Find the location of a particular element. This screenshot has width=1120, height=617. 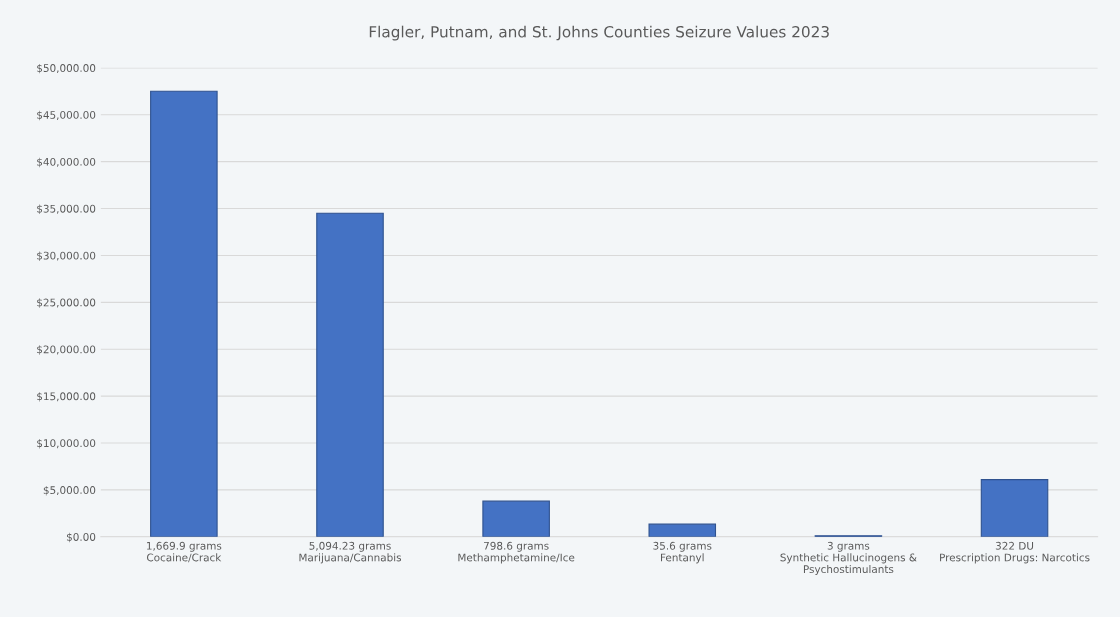

x-tick-label: 798.6 grams Methamphetamine/Ice is located at coordinates (516, 552).